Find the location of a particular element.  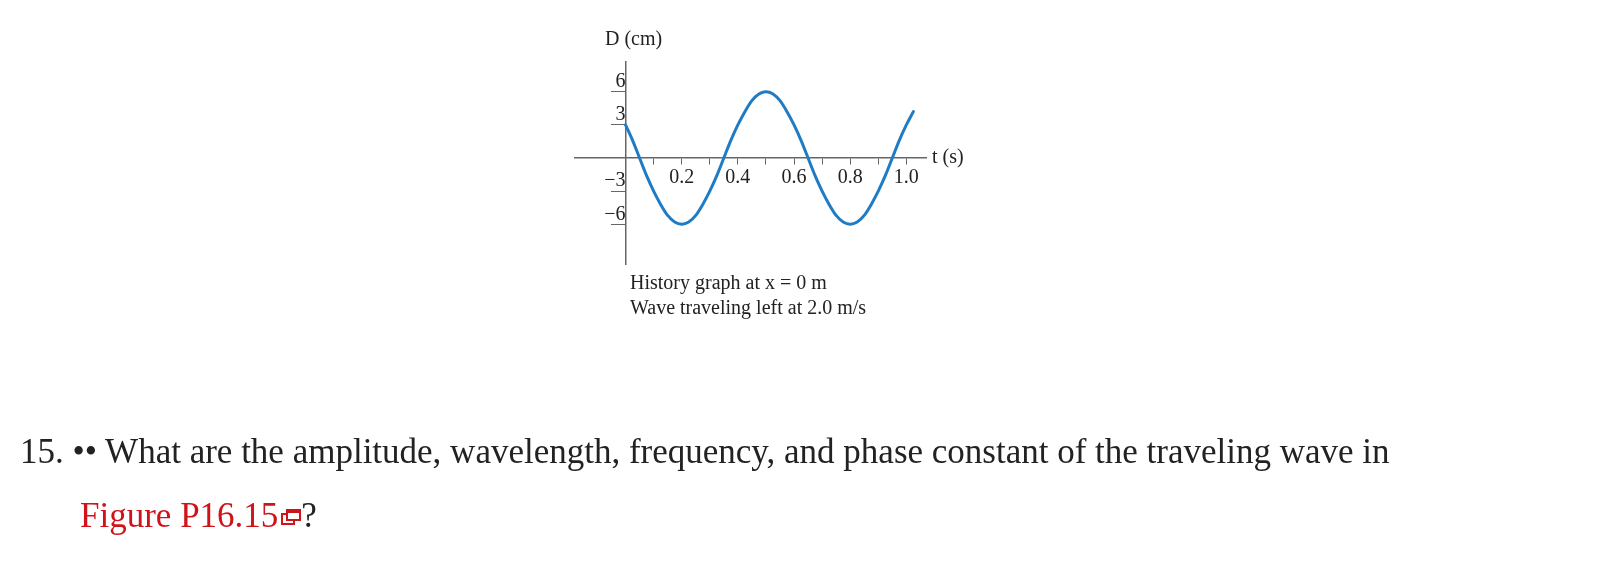

y-tick-label: 3 is located at coordinates (620, 113).